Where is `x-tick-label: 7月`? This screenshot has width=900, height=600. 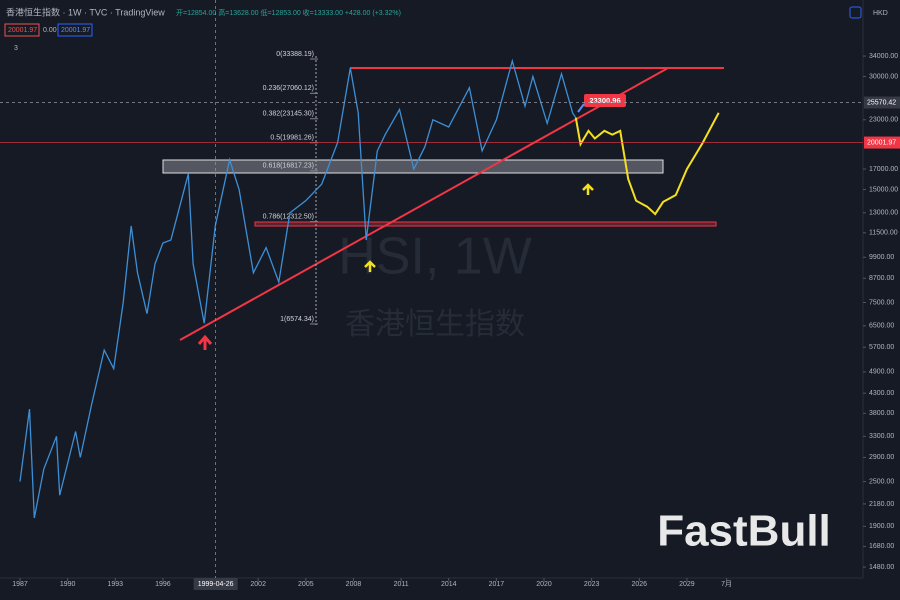 x-tick-label: 7月 is located at coordinates (726, 584).